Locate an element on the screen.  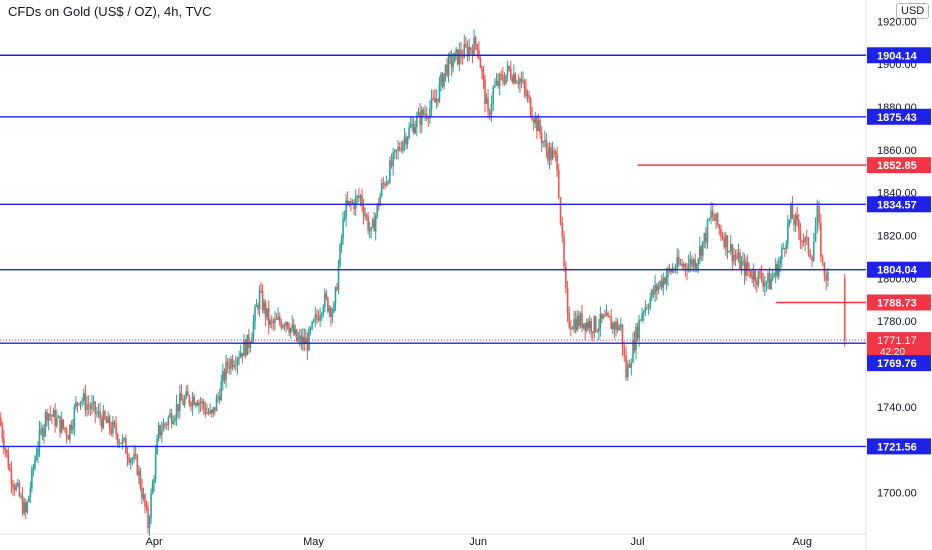
level-price-label: 1875.43 is located at coordinates (897, 118).